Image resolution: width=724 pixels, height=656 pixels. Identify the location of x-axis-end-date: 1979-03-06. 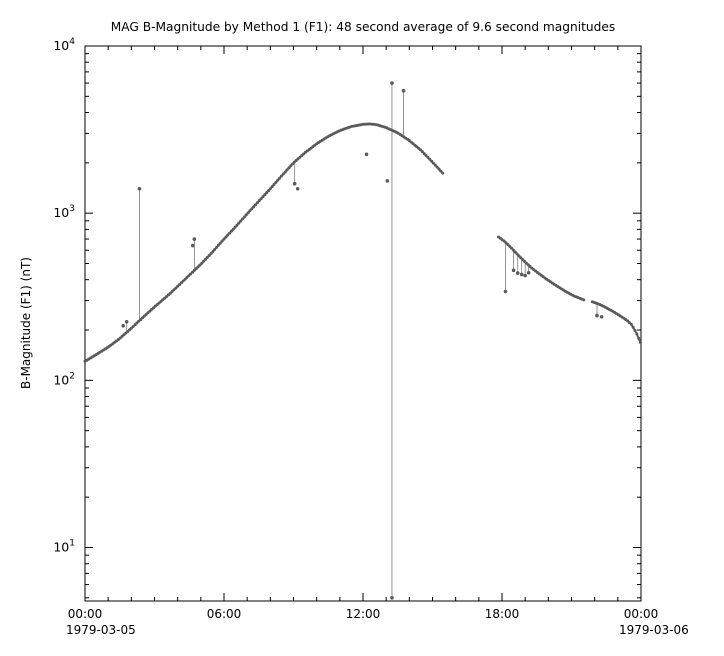
(654, 630).